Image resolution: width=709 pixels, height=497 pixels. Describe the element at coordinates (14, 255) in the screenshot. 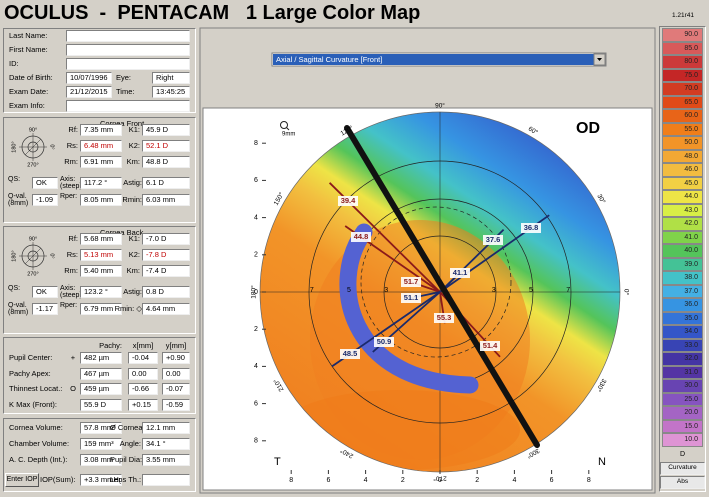

I see `orientation-label: 180°` at that location.